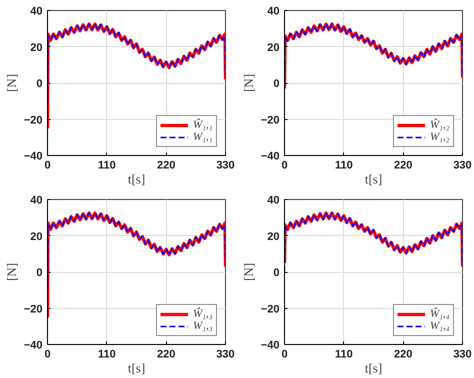 Image resolution: width=474 pixels, height=378 pixels. Describe the element at coordinates (440, 326) in the screenshot. I see `legend-label: W₁,₄` at that location.